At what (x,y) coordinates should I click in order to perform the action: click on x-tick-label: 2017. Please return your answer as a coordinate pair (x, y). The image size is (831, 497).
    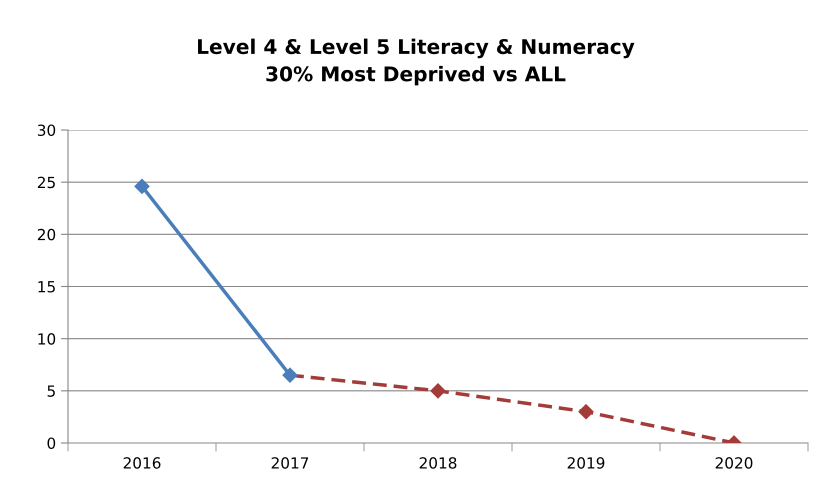
    Looking at the image, I should click on (290, 463).